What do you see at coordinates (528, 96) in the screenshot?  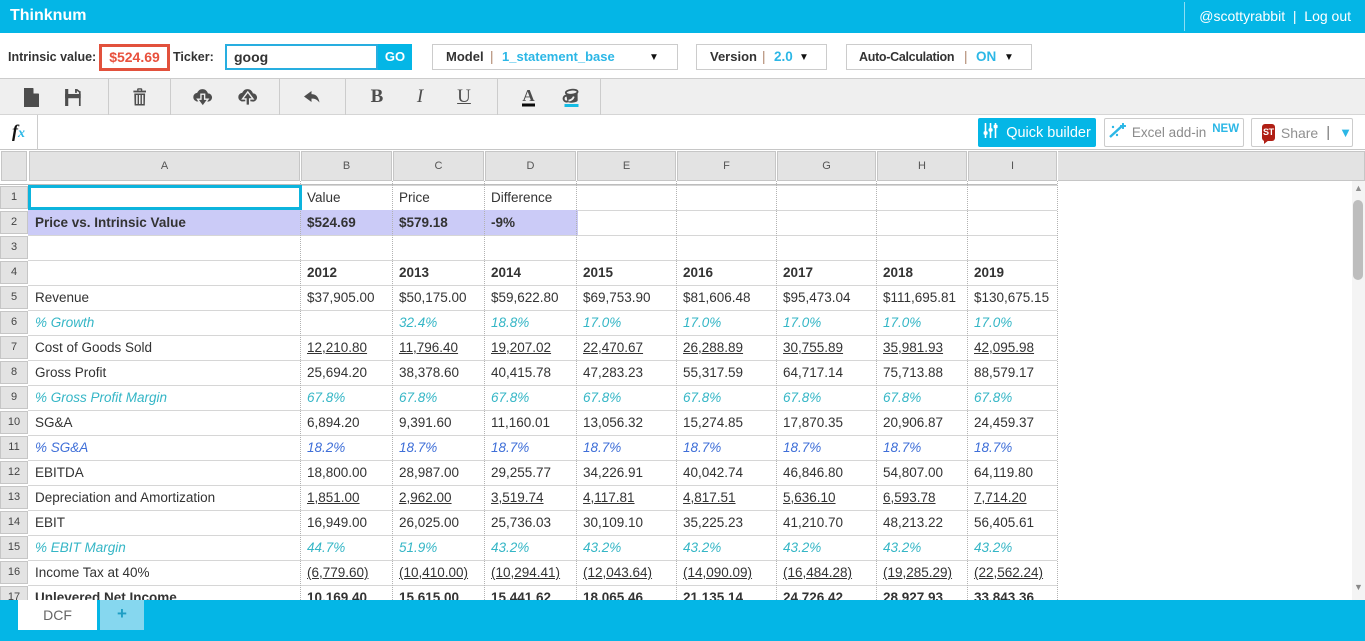 I see `svg-text: A` at bounding box center [528, 96].